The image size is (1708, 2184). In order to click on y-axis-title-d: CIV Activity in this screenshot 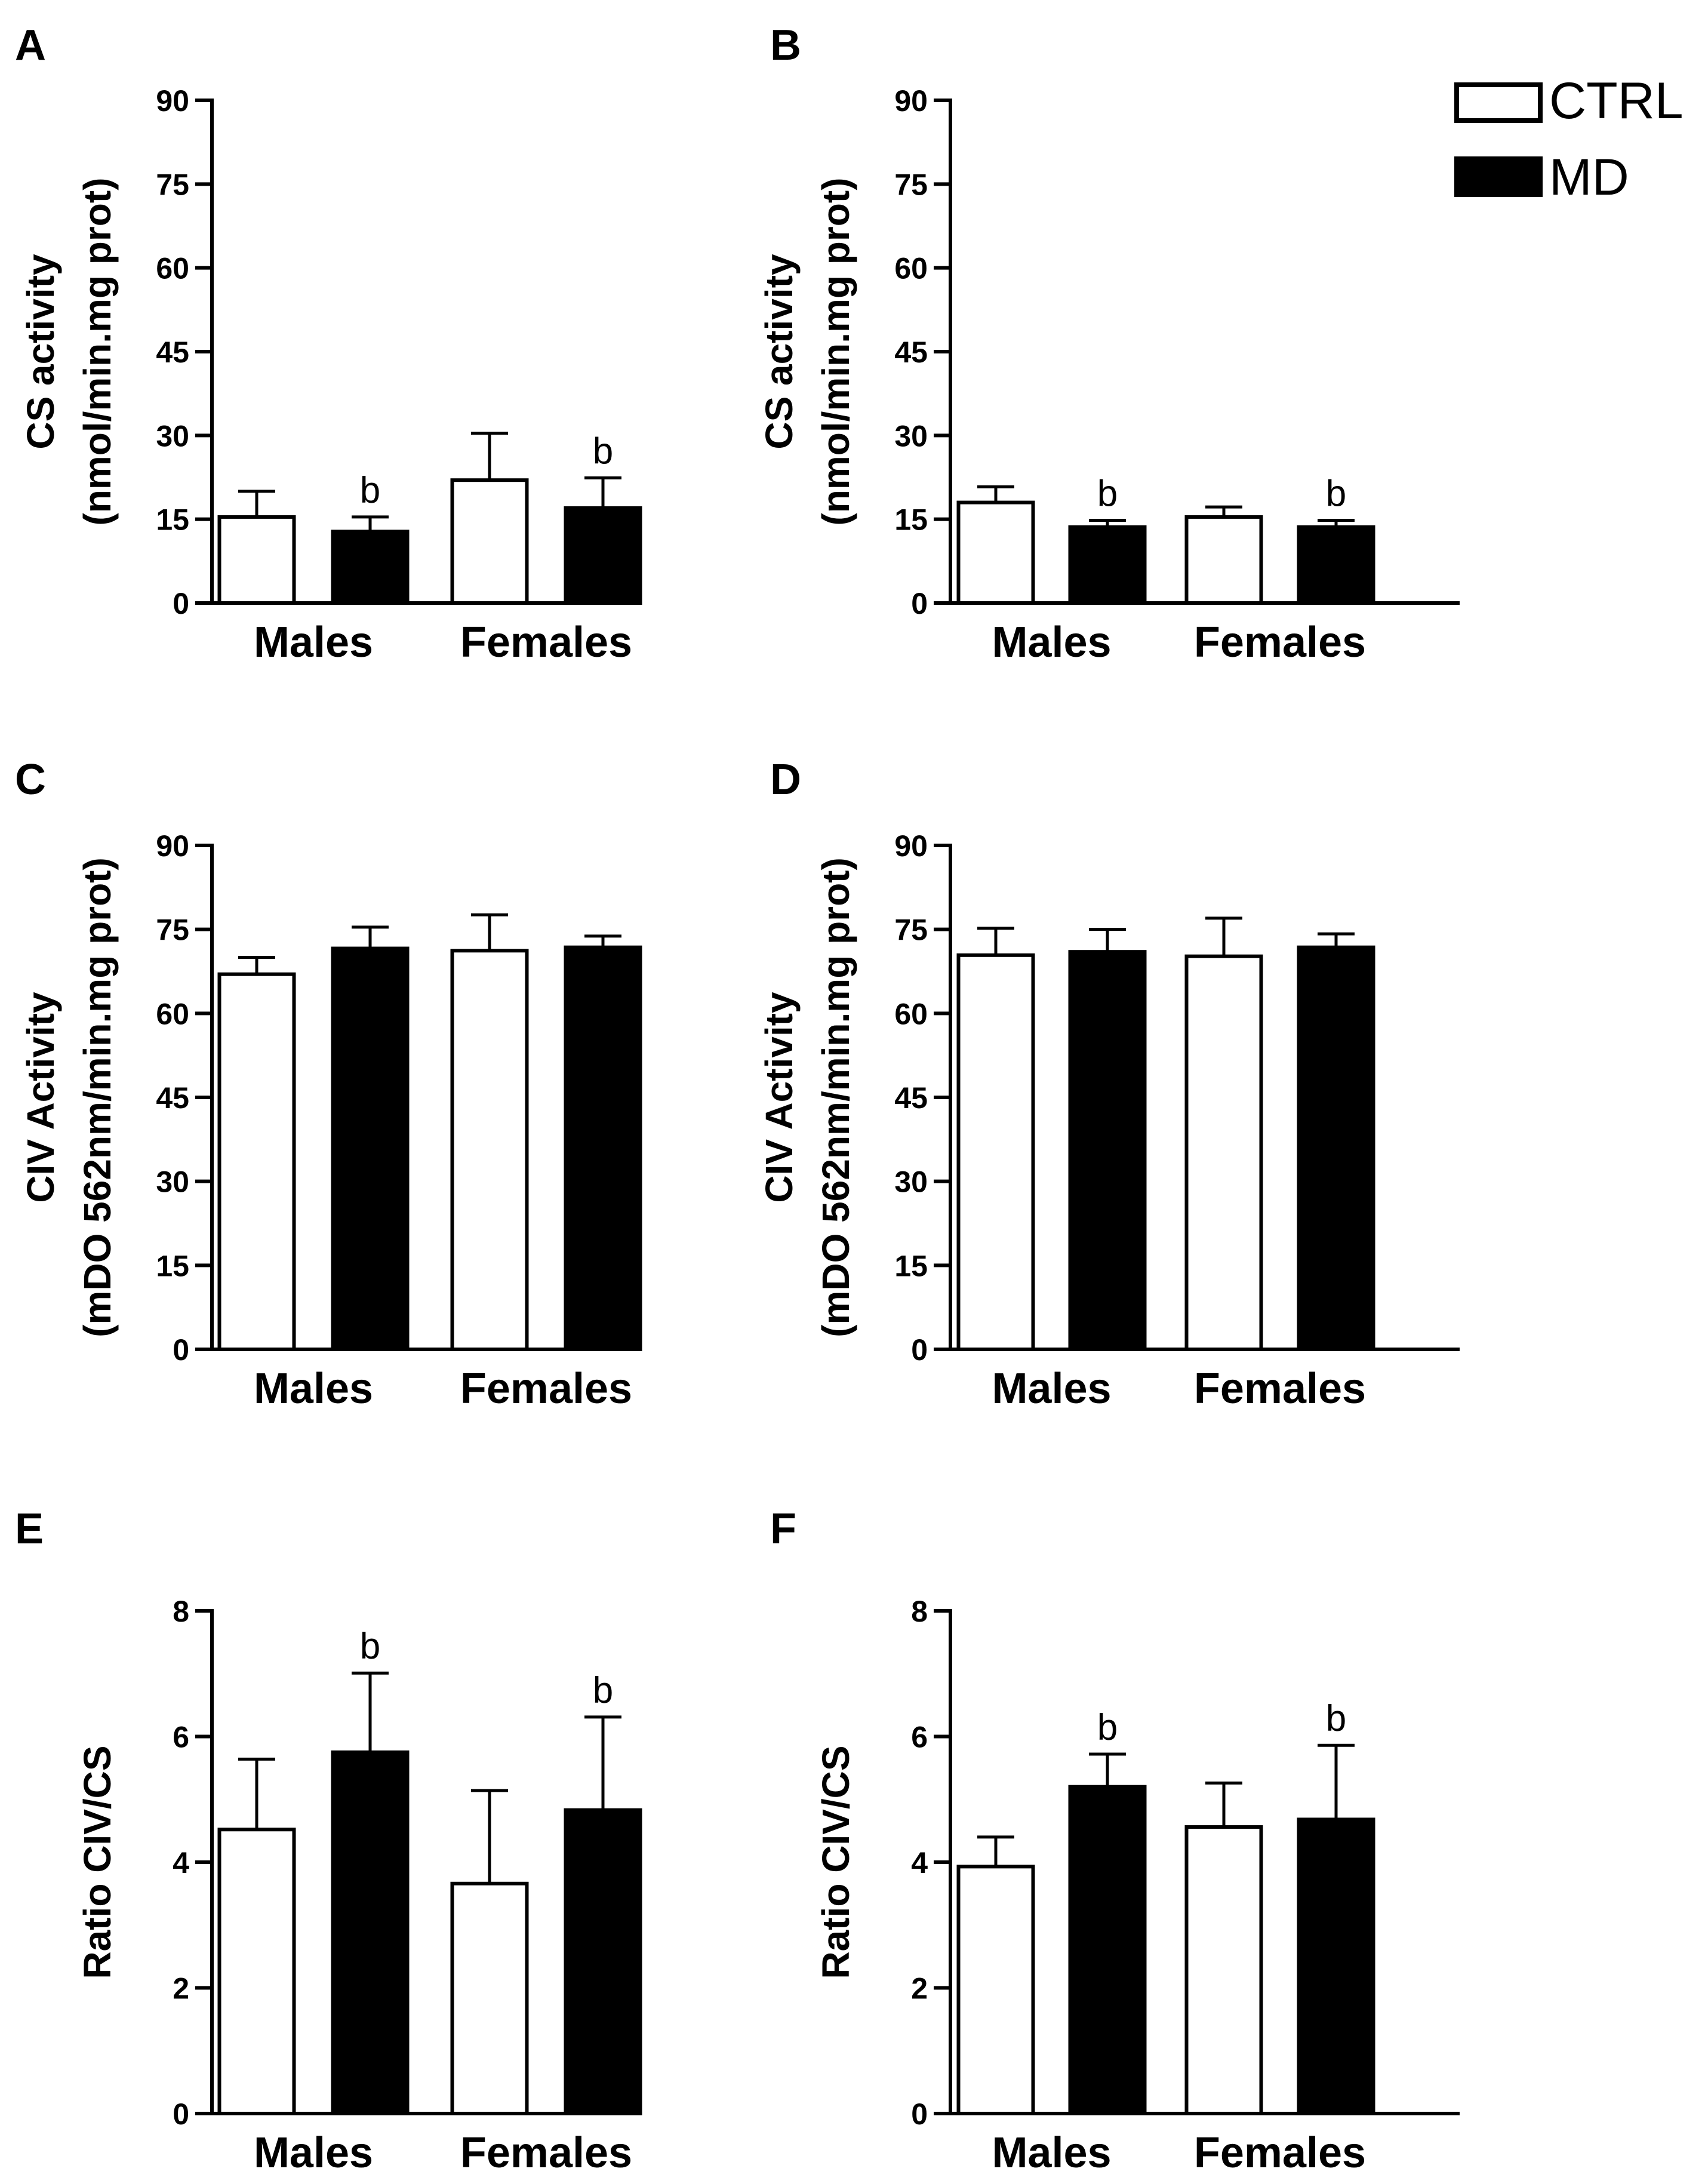, I will do `click(779, 1097)`.